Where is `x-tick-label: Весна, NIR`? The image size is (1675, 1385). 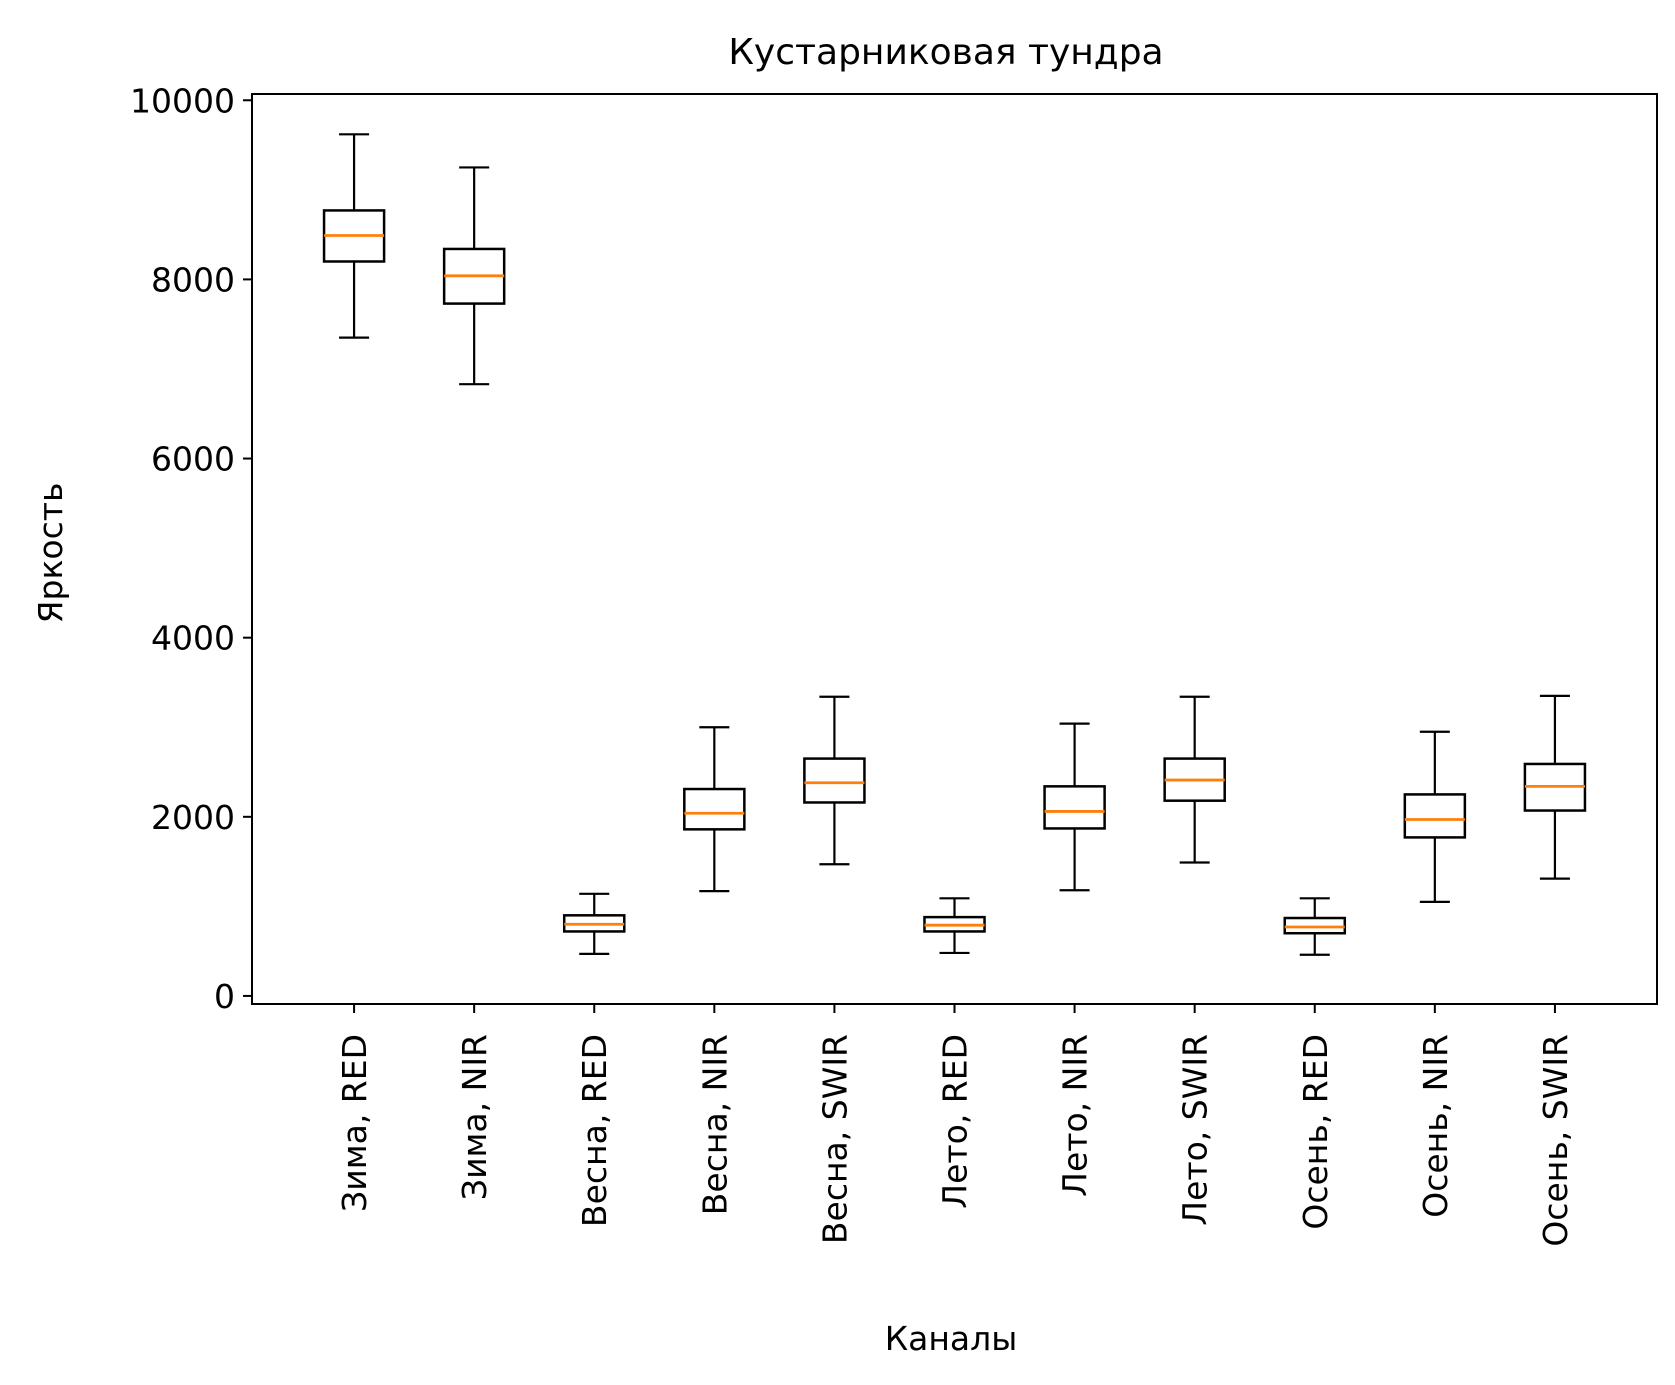 x-tick-label: Весна, NIR is located at coordinates (714, 1124).